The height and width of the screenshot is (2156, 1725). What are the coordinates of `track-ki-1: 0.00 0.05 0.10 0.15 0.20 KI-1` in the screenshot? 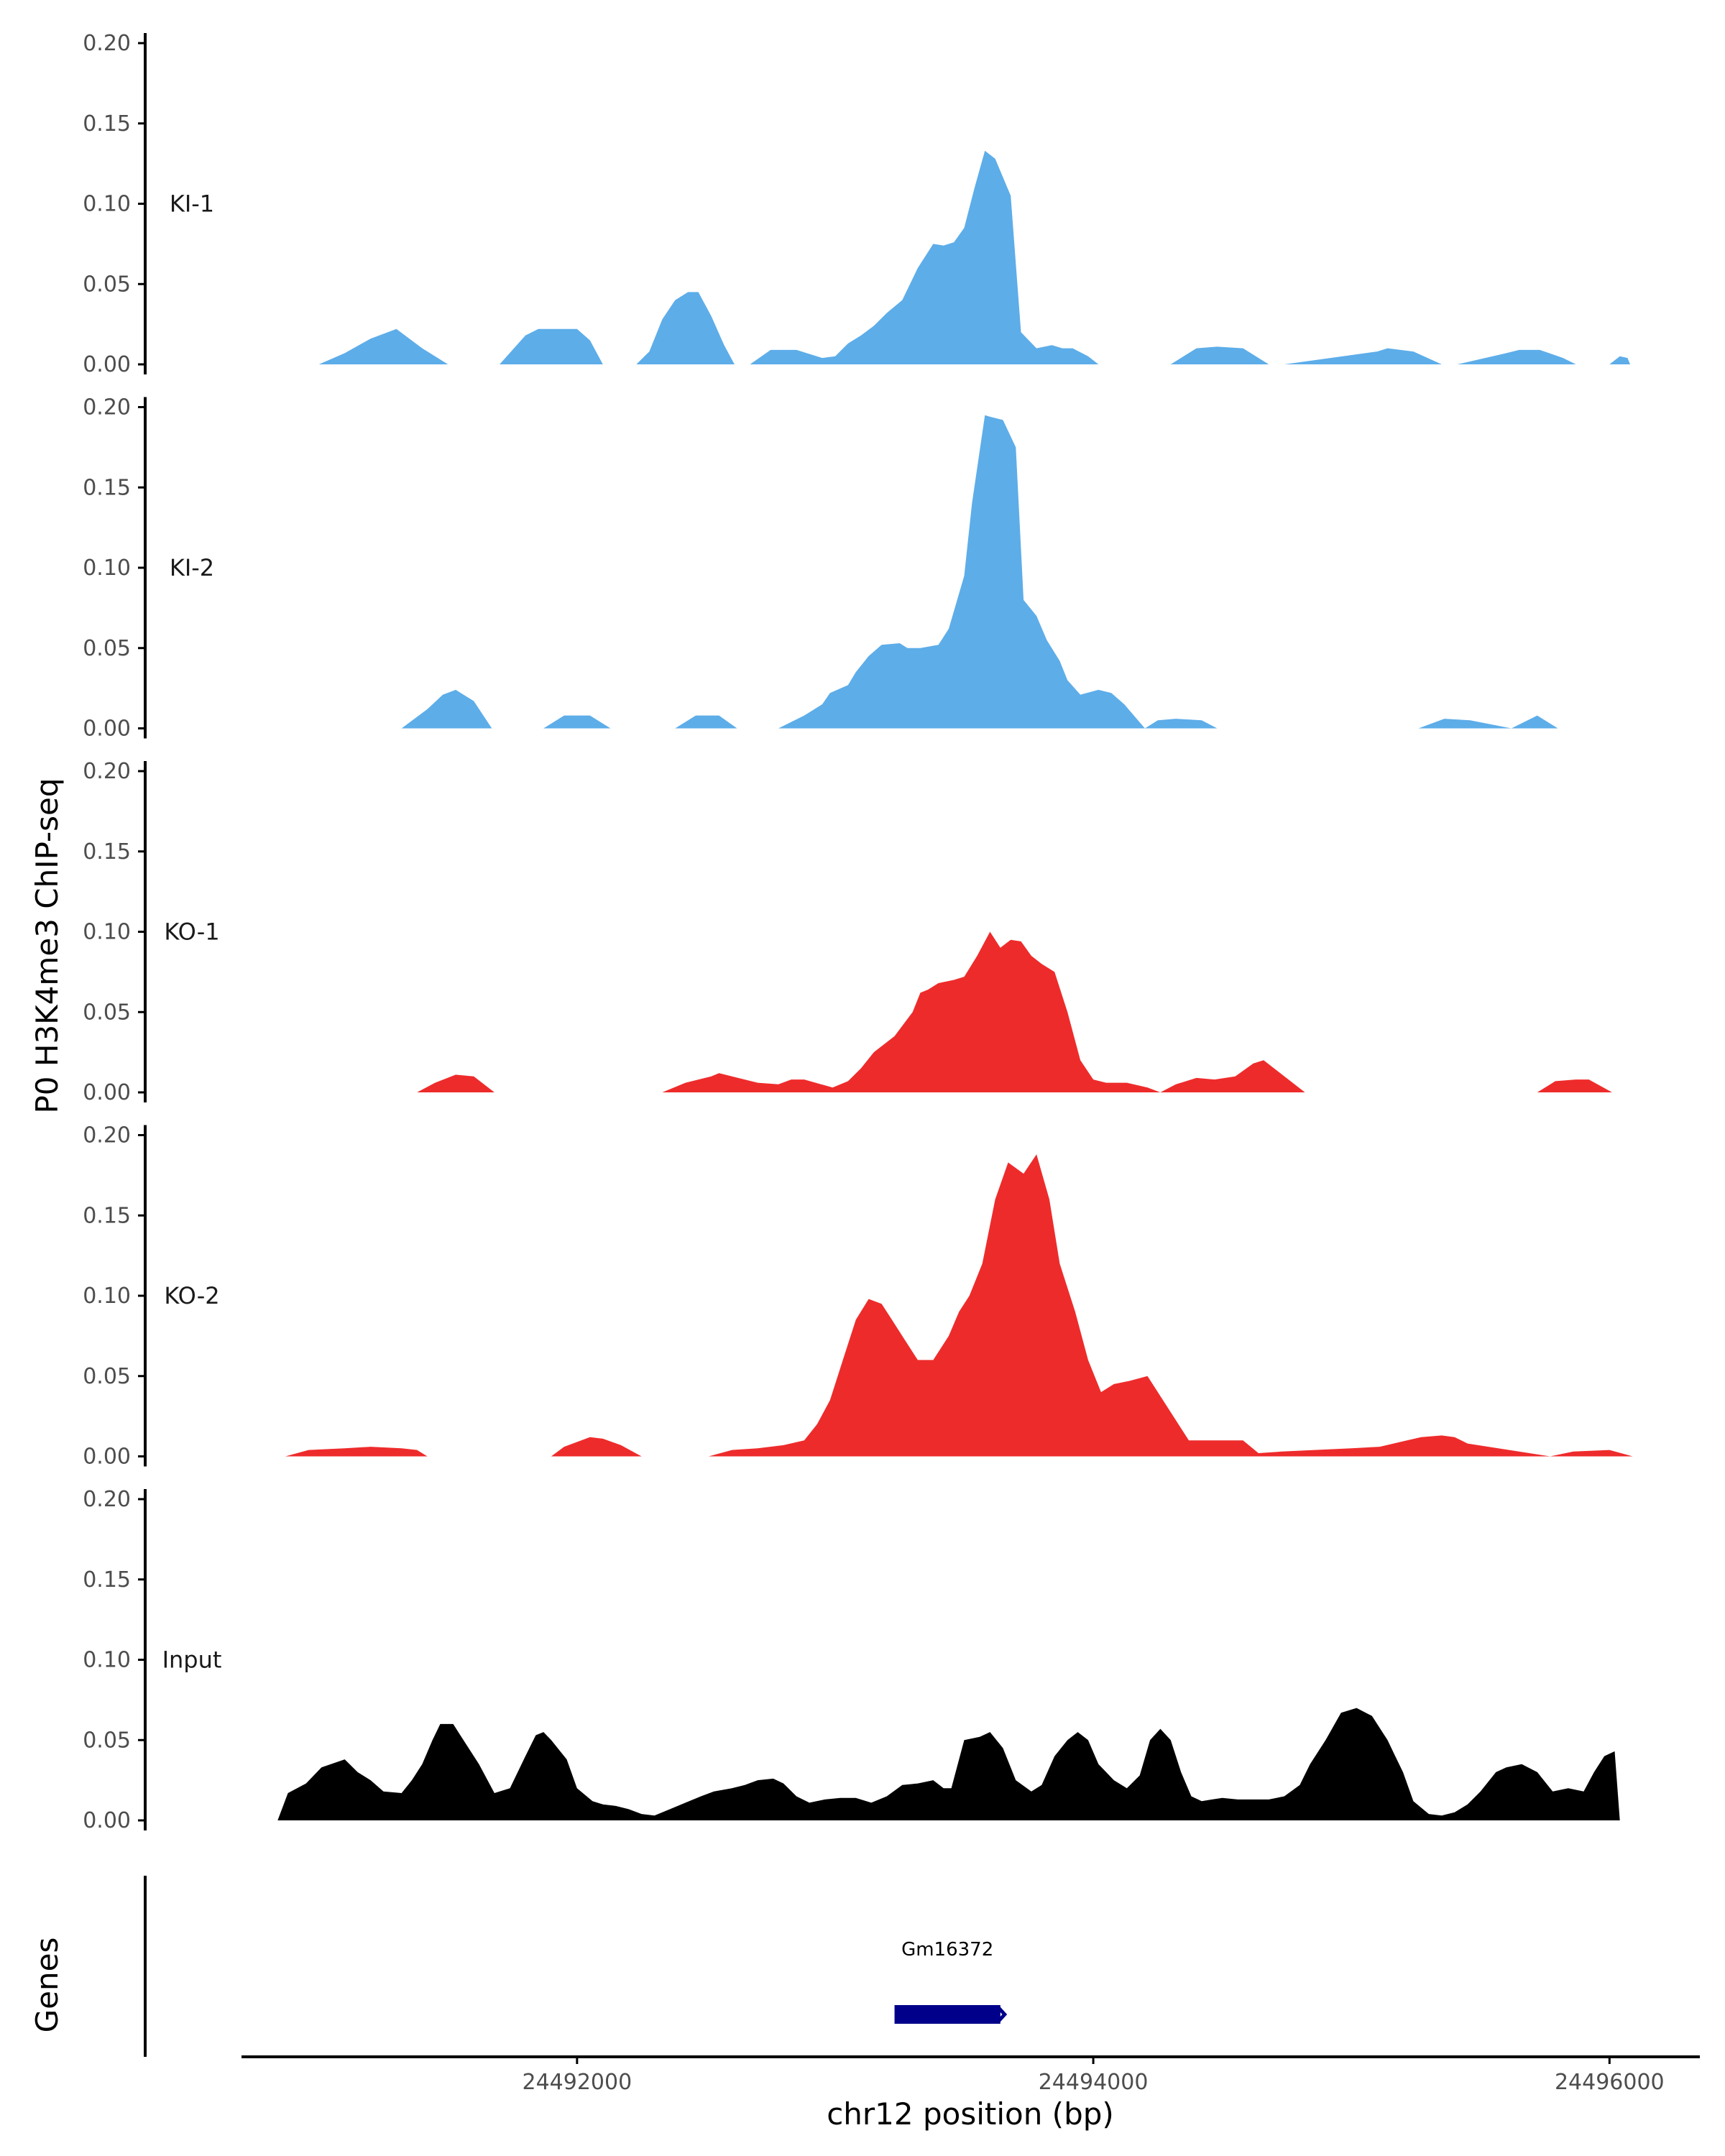 It's located at (857, 204).